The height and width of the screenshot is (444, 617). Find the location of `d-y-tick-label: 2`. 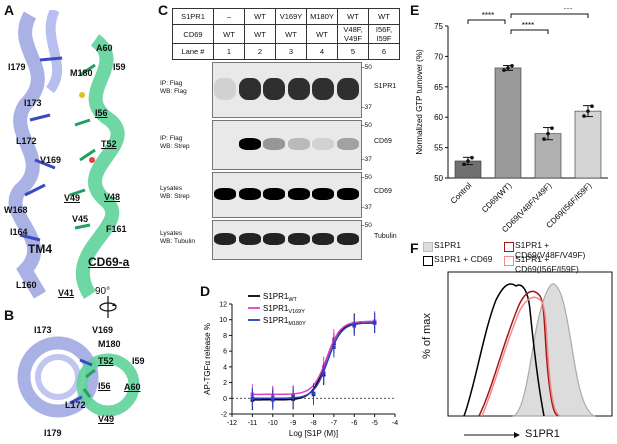

d-y-tick-label: 2 is located at coordinates (225, 383).